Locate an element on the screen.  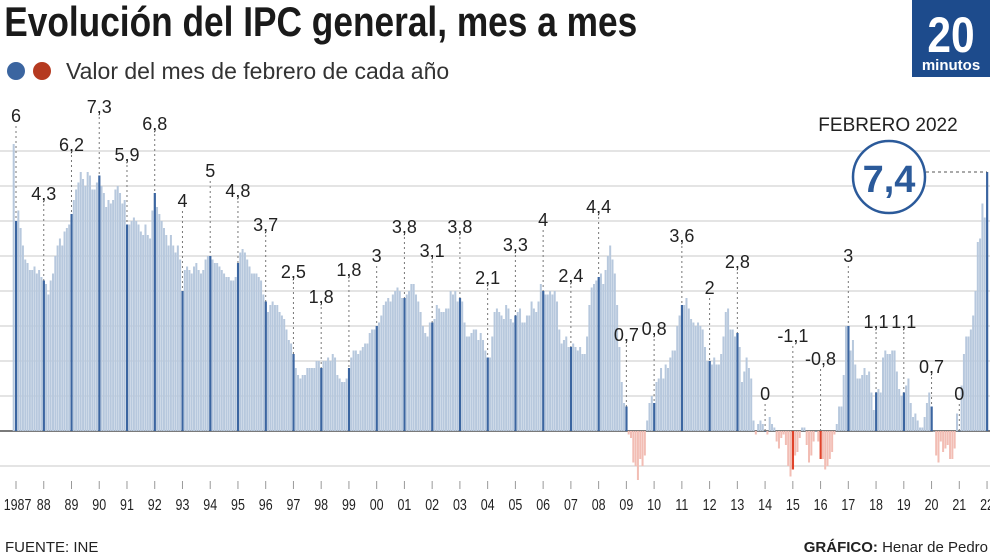
logo: 20 minutos is located at coordinates (951, 38).